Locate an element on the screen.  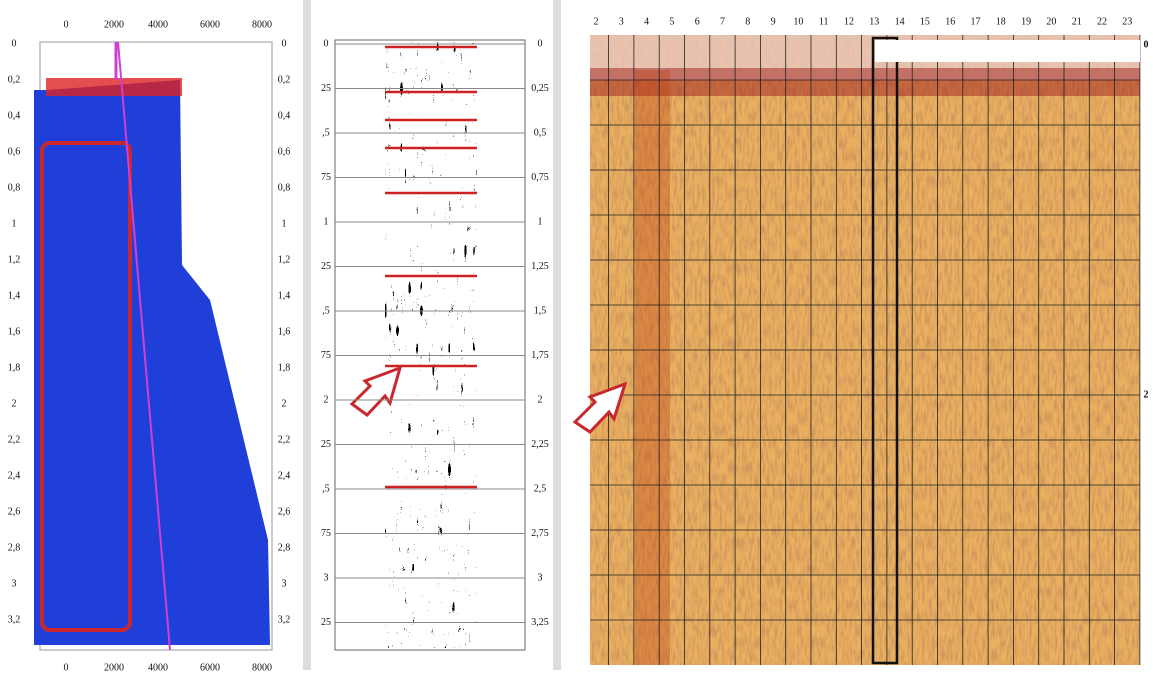
y-tick-label: 0,25 is located at coordinates (540, 88).